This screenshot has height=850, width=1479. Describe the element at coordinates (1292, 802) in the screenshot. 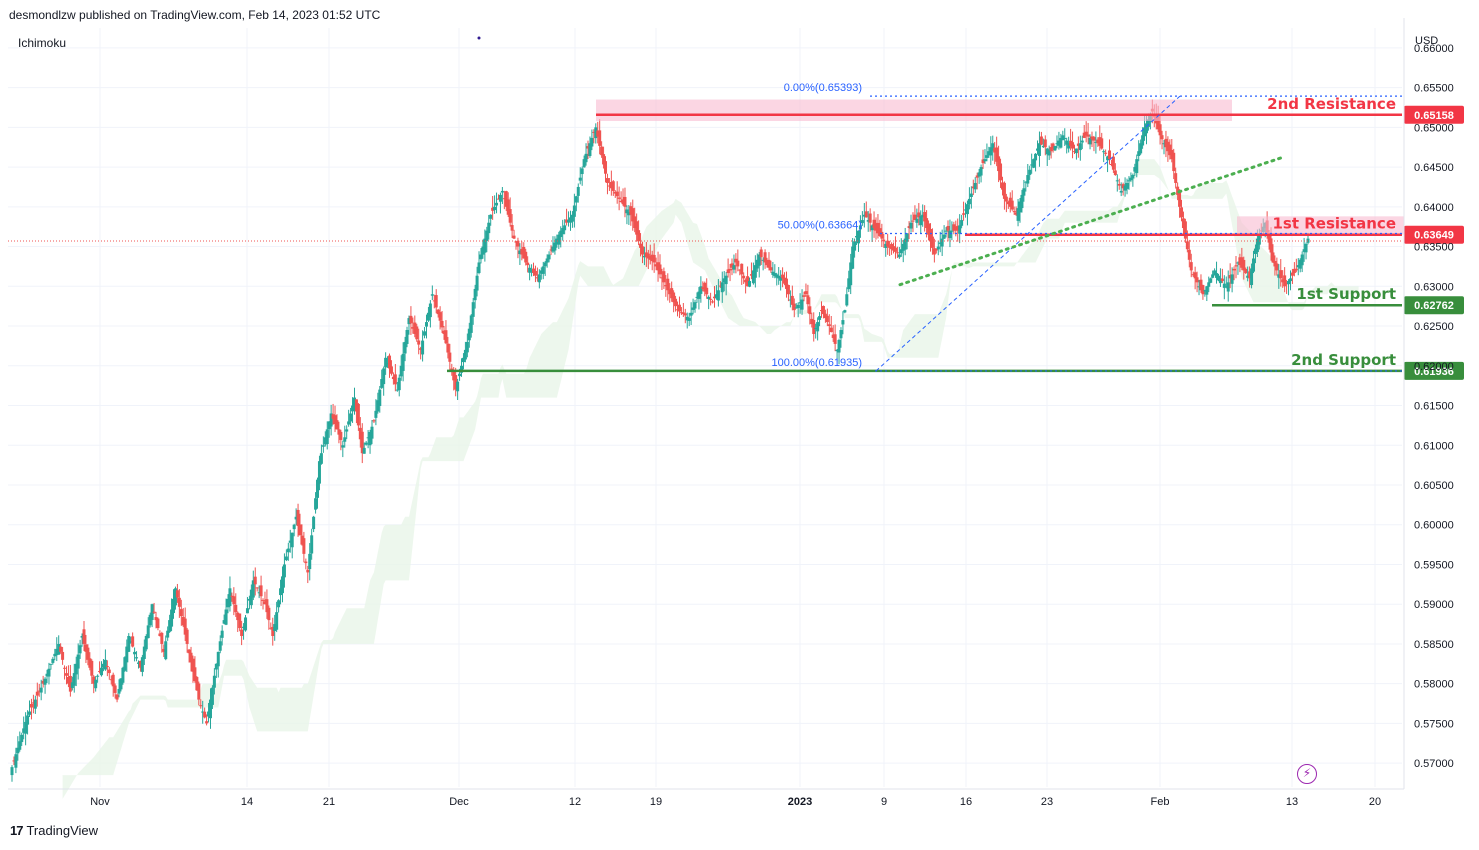

I see `time-tick-label: 13` at that location.